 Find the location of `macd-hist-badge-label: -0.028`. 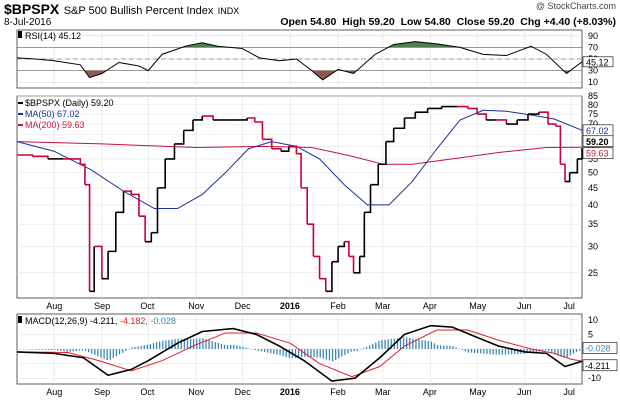

macd-hist-badge-label: -0.028 is located at coordinates (598, 349).